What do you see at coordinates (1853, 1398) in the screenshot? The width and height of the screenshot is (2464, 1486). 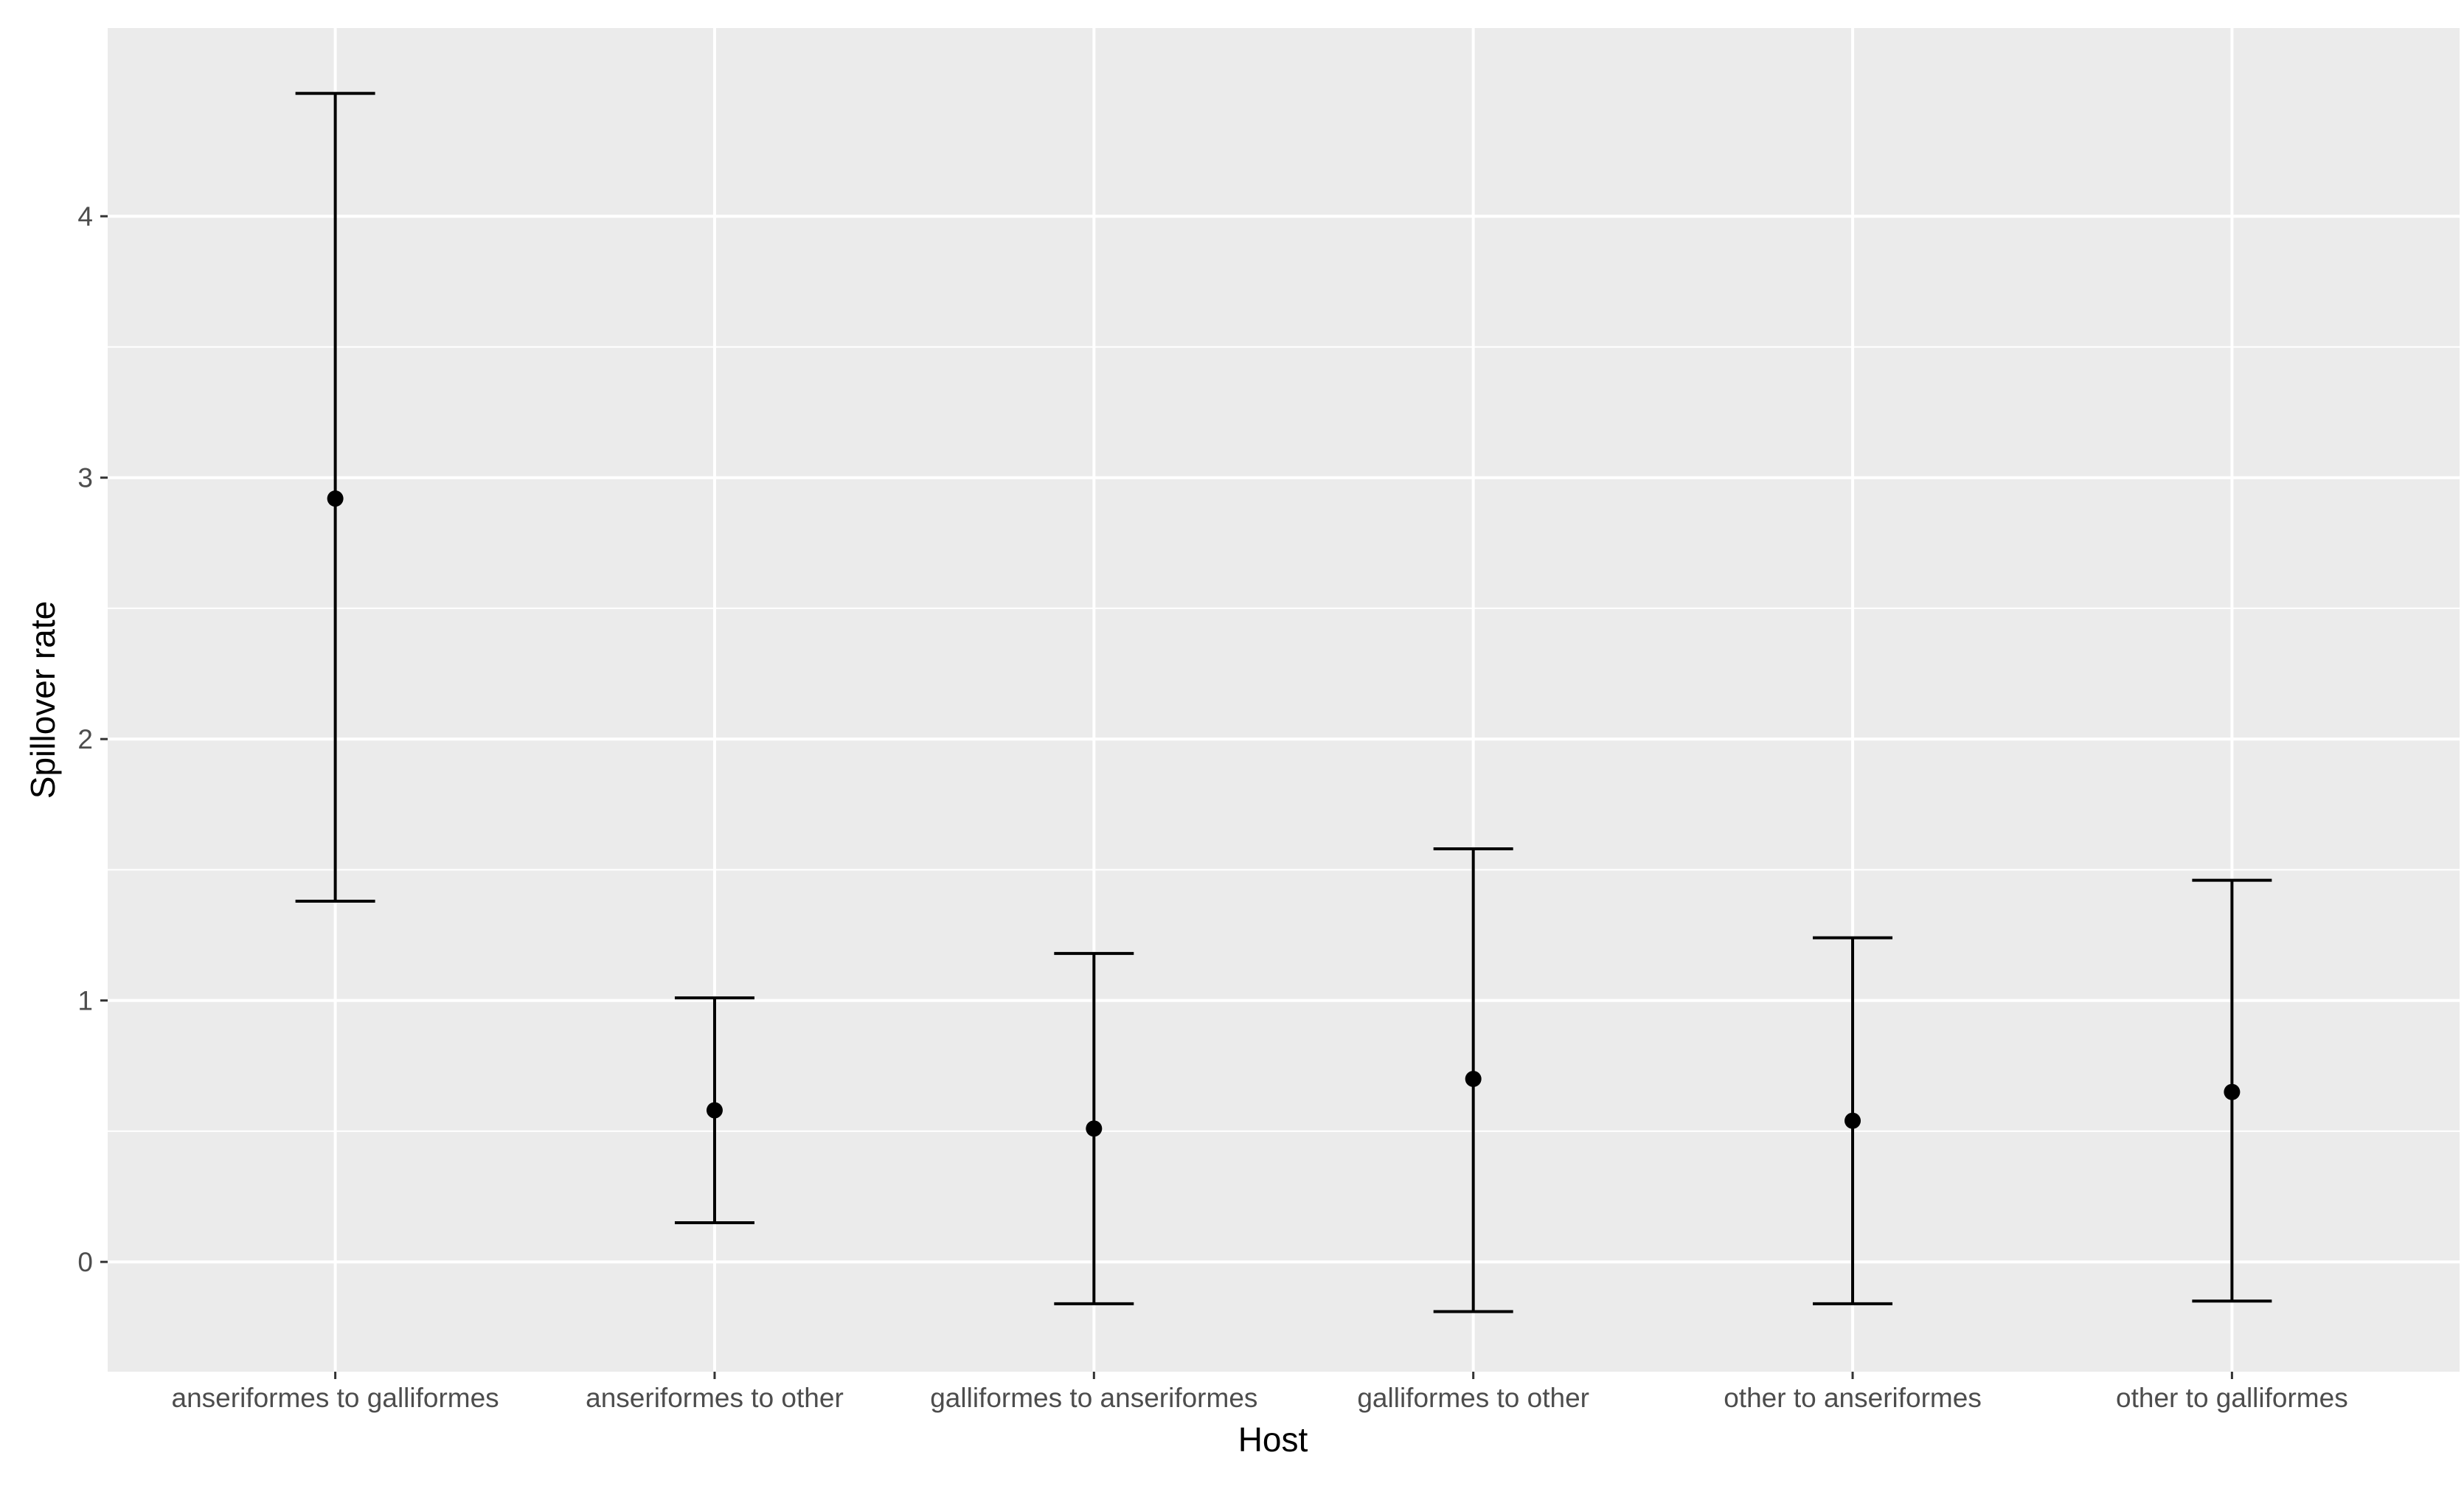 I see `x-tick-label: other to anseriformes` at bounding box center [1853, 1398].